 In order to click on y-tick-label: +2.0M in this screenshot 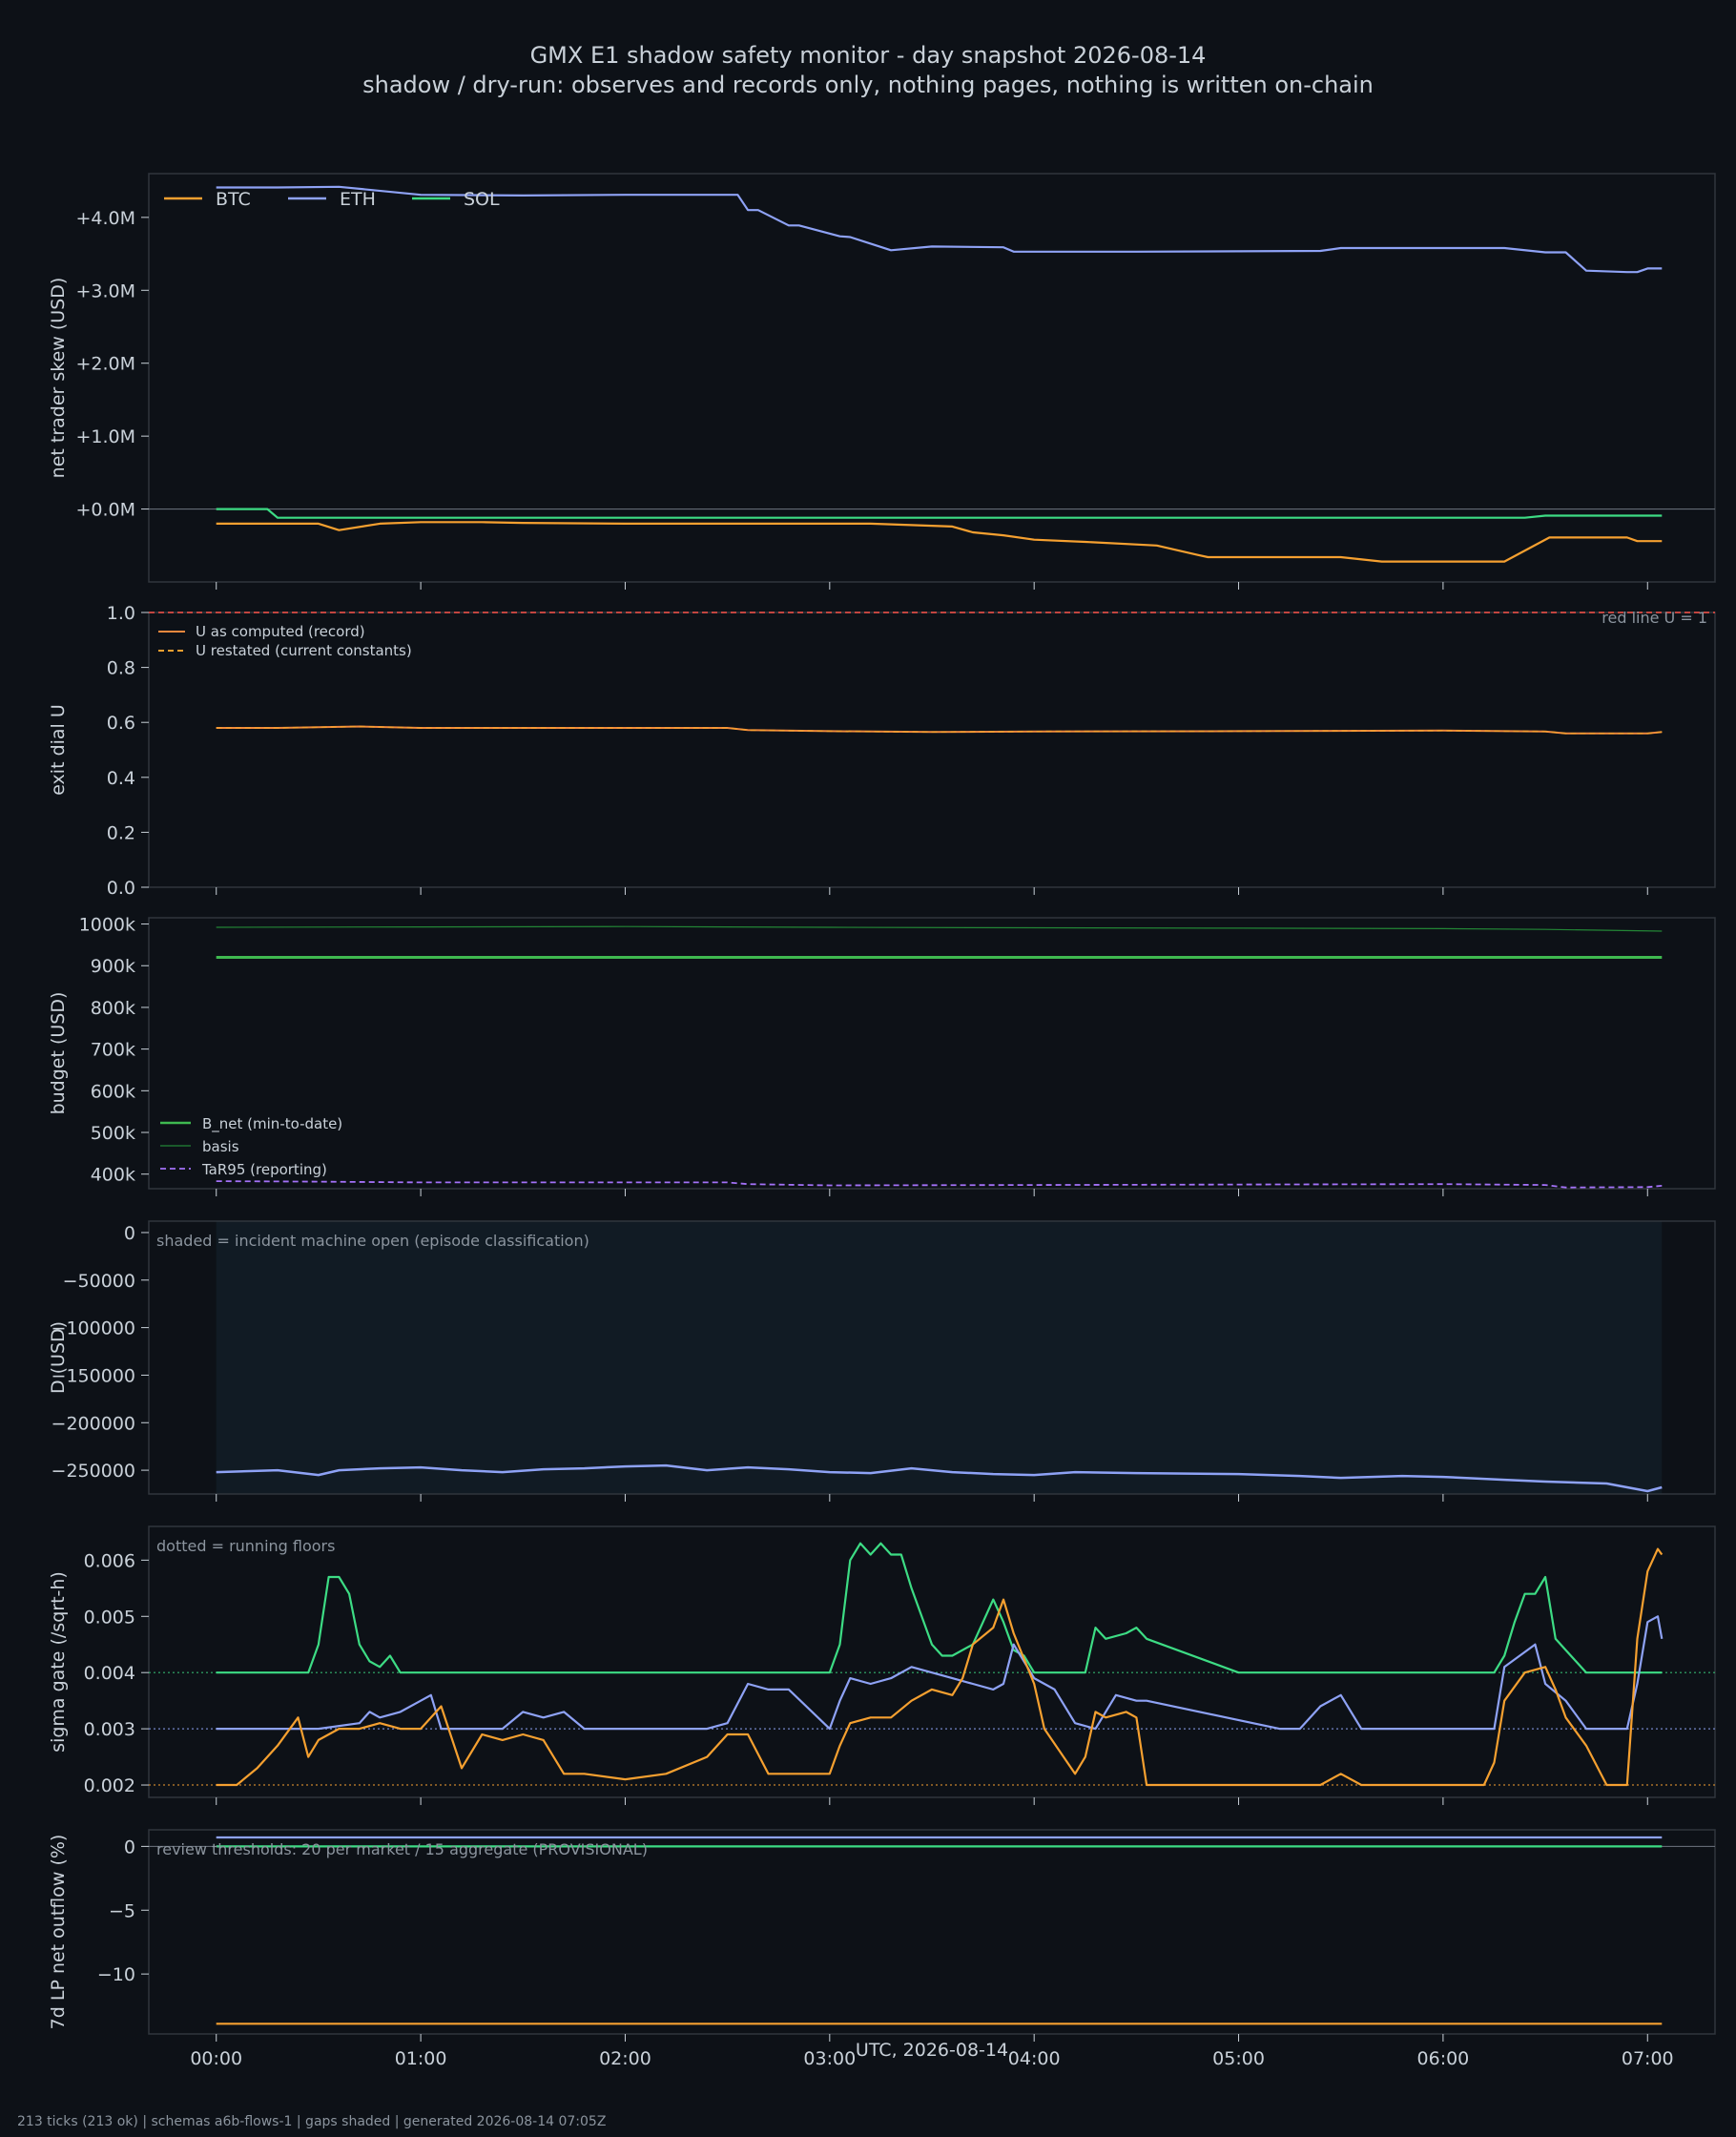, I will do `click(105, 364)`.